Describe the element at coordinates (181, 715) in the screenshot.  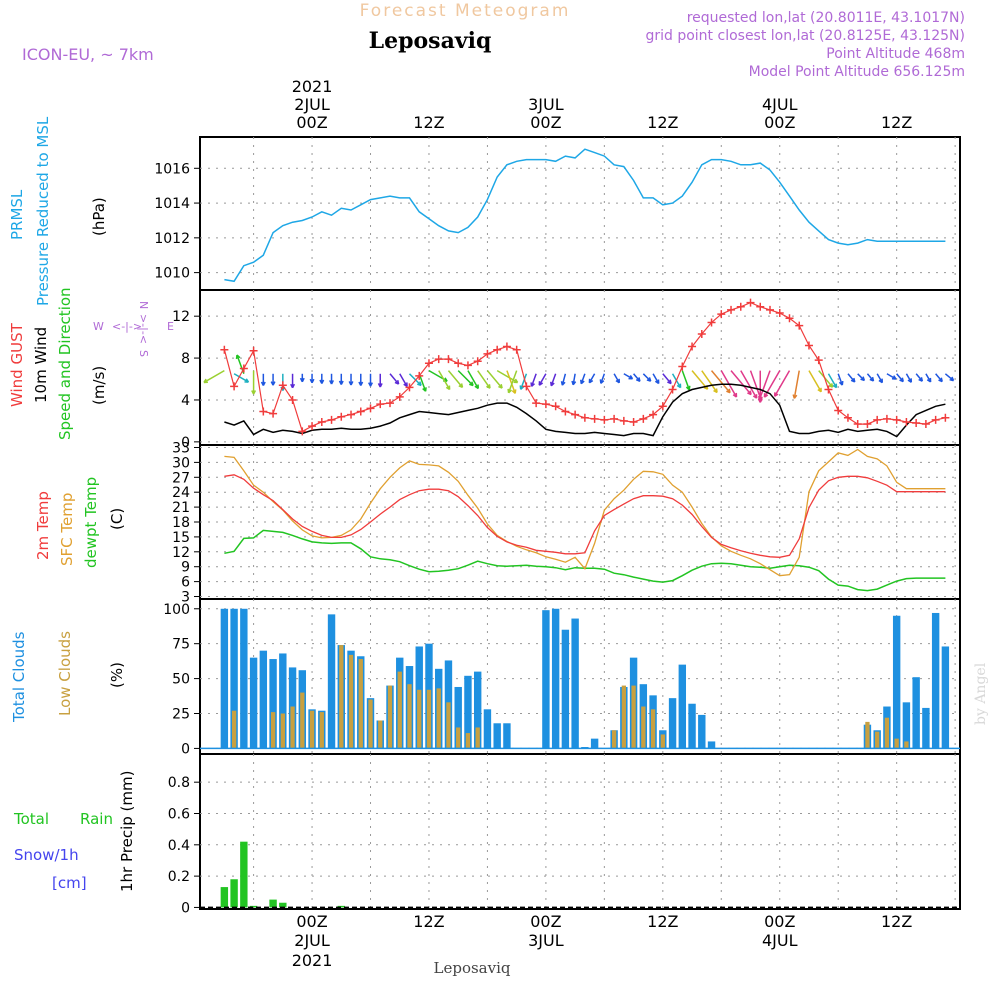
I see `clouds-ytick-label: 25` at that location.